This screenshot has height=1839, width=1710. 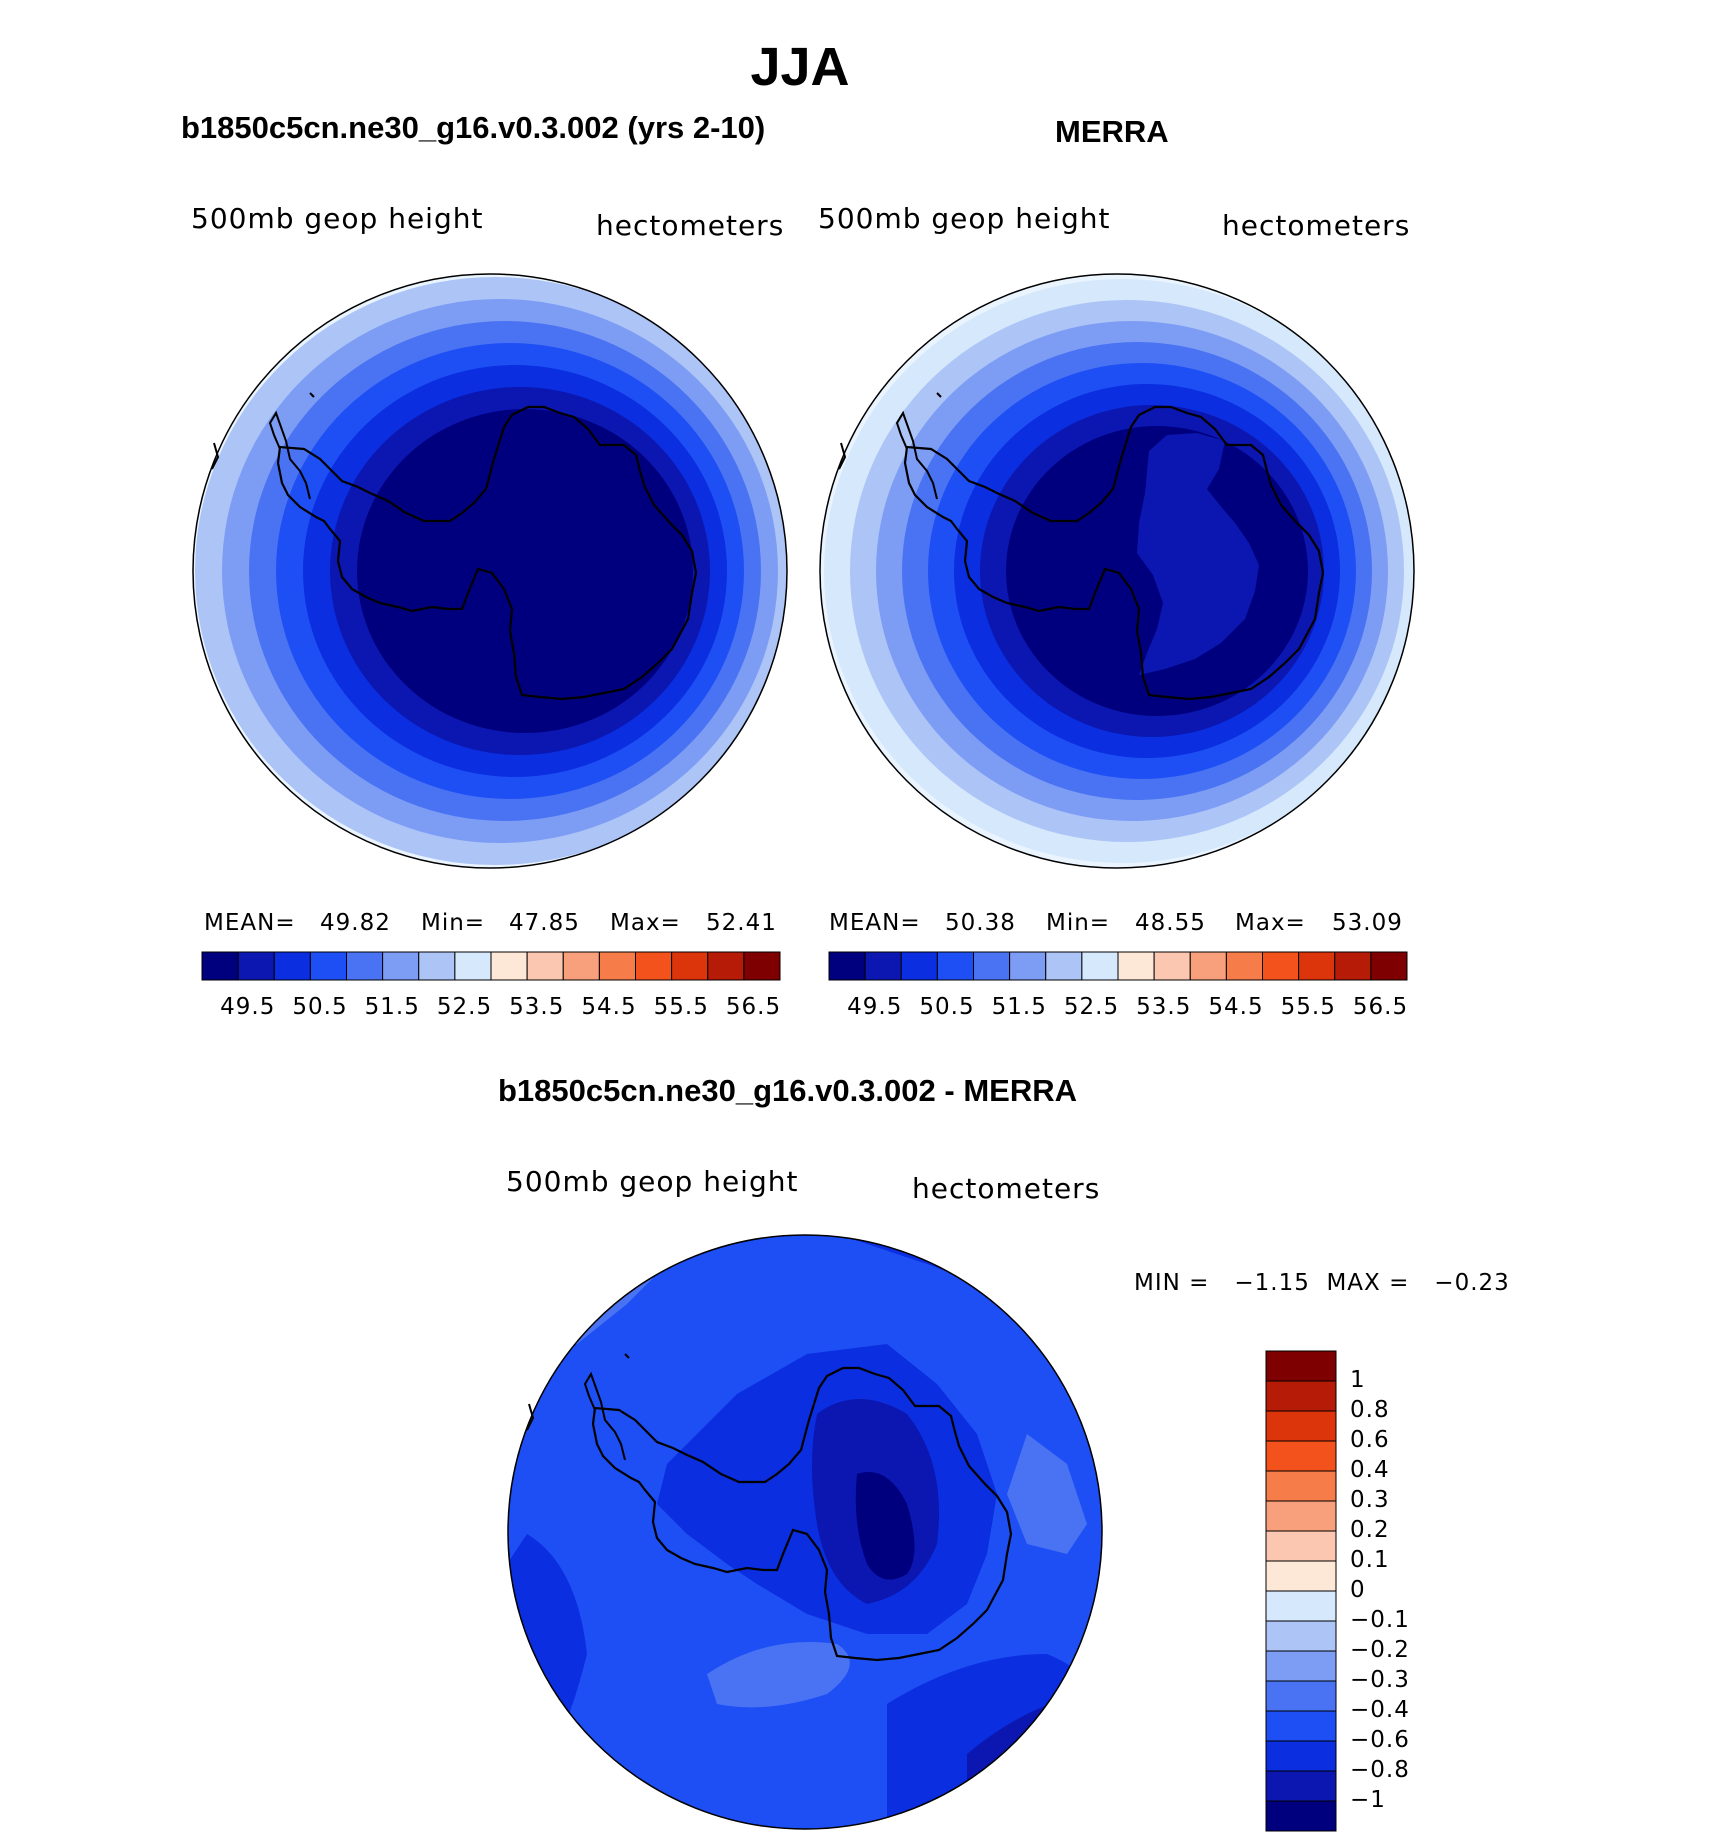 I want to click on model-panel-title: b1850c5cn.ne30_g16.v0.3.002 (yrs 2-10), so click(x=473, y=127).